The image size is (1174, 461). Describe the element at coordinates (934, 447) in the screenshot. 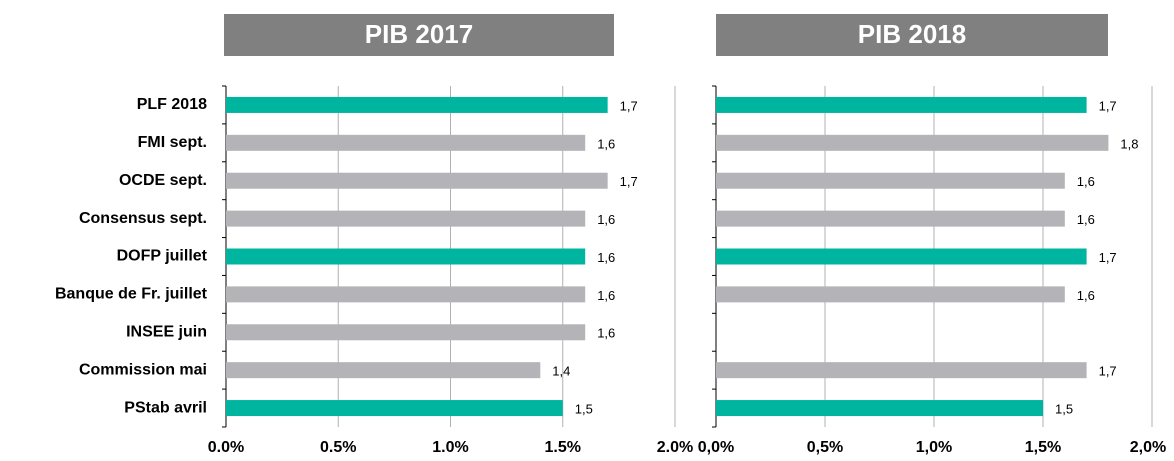

I see `x-tick-label: 1,0%` at that location.